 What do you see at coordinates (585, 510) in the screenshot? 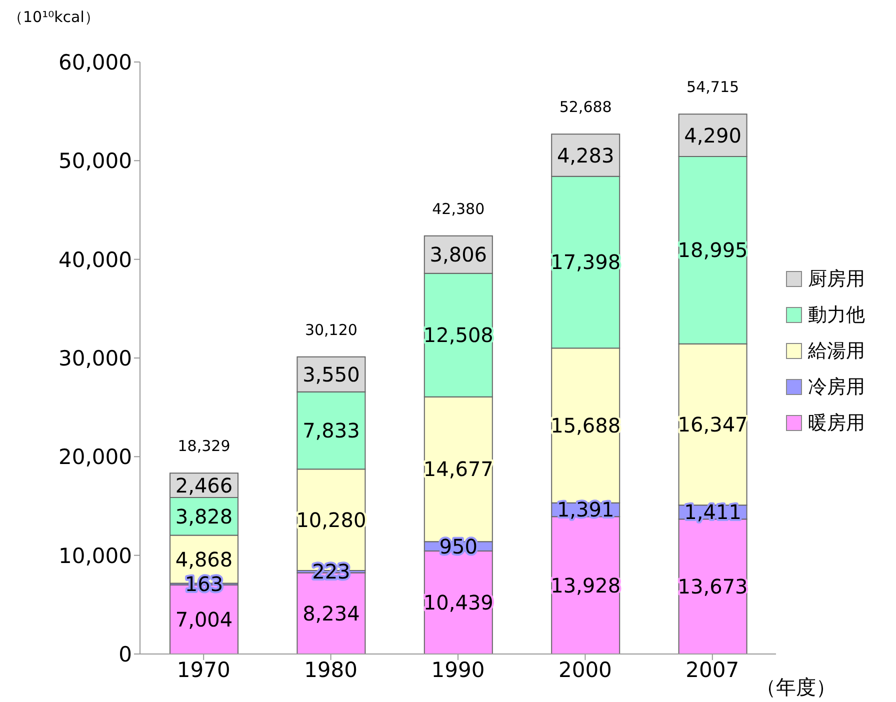
I see `data-label: 1,391` at bounding box center [585, 510].